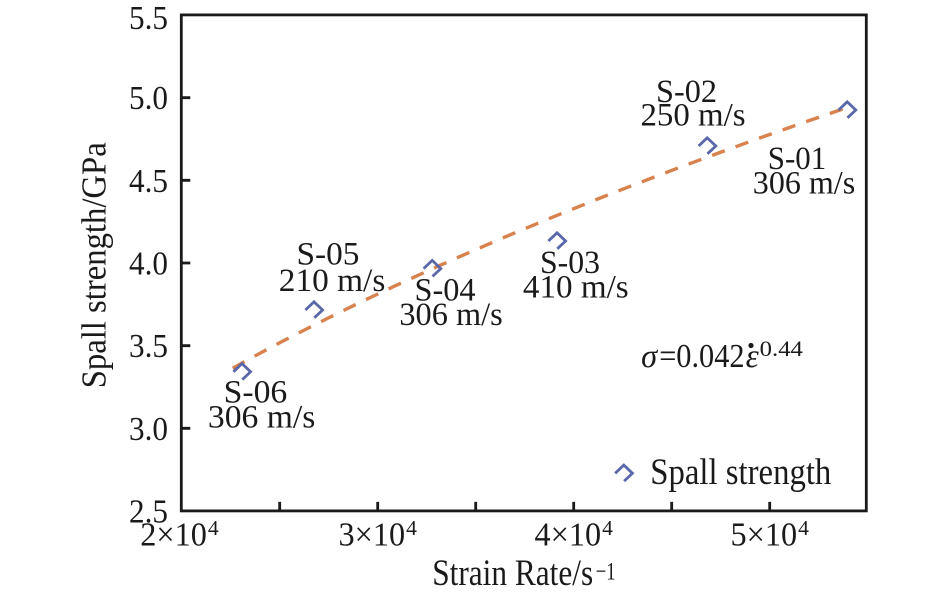  Describe the element at coordinates (649, 356) in the screenshot. I see `svg-text: σ` at that location.